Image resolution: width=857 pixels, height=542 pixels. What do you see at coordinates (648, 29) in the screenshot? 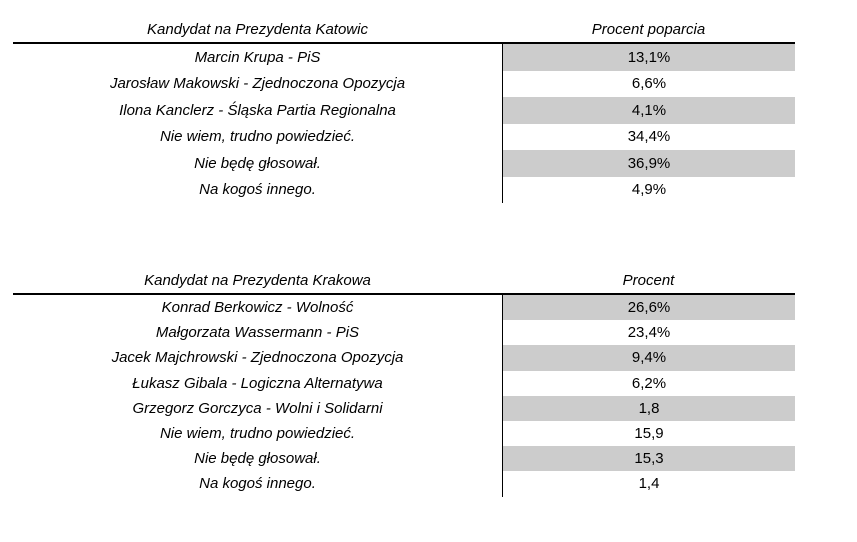
I see `value-column-header: Procent poparcia` at bounding box center [648, 29].